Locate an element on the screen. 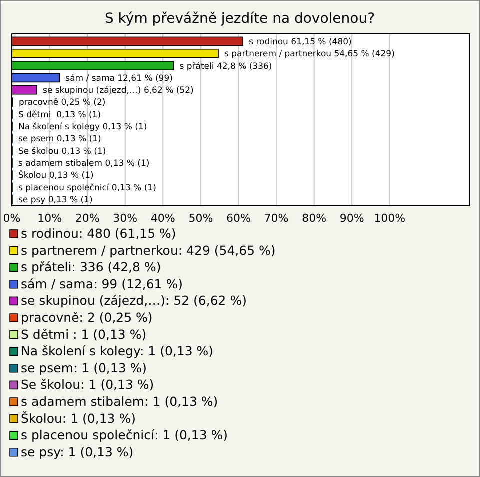 Image resolution: width=480 pixels, height=477 pixels. x-tick-label: 20% is located at coordinates (87, 218).